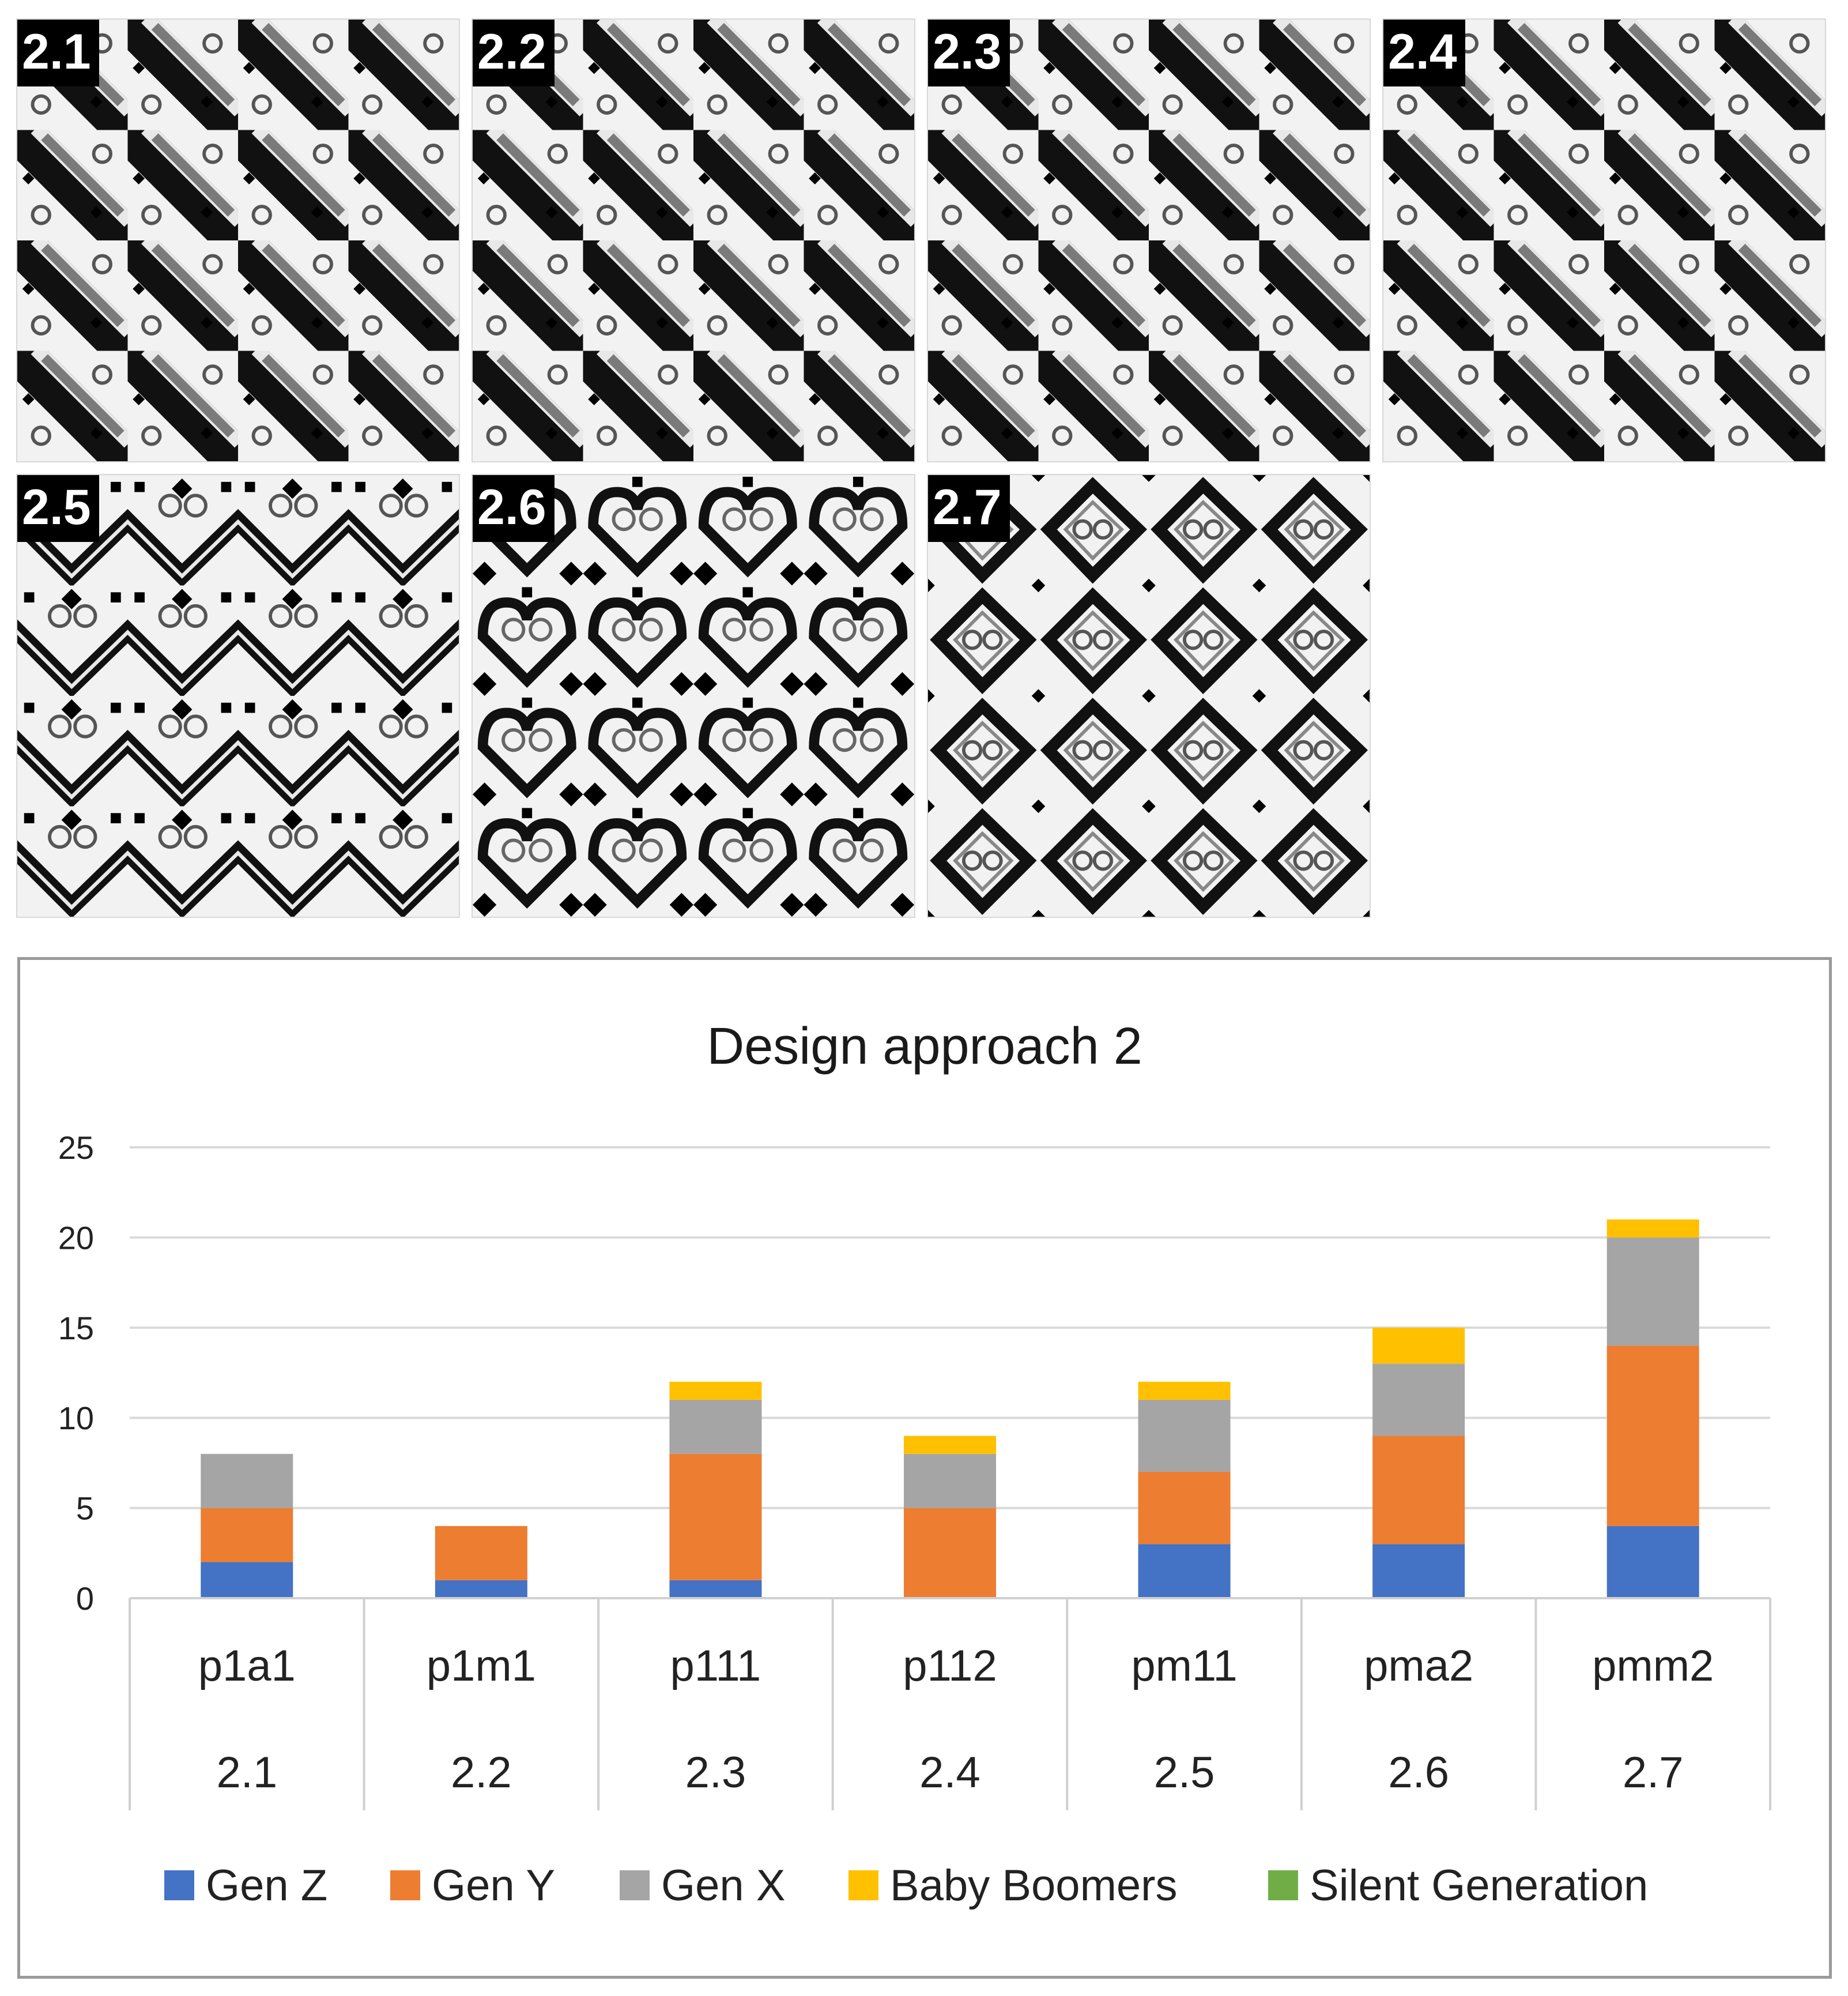 The width and height of the screenshot is (1848, 1996). Describe the element at coordinates (924, 1046) in the screenshot. I see `chart-title: Design approach 2` at that location.